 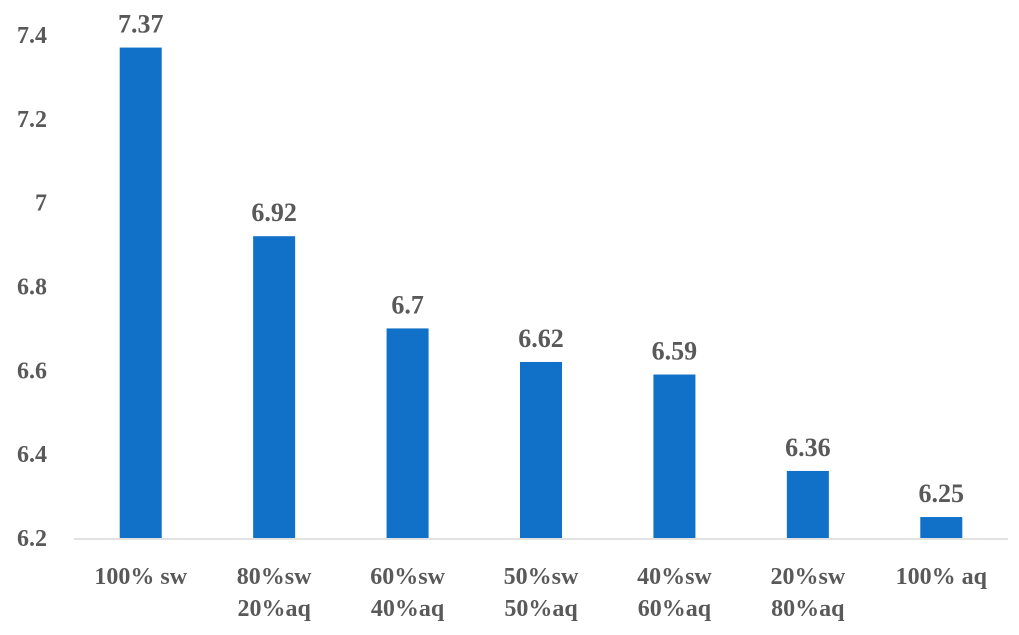 I want to click on y-axis-ticks: 6.2 6.4 6.6 6.8 7 7.2 7.4, so click(x=32, y=287).